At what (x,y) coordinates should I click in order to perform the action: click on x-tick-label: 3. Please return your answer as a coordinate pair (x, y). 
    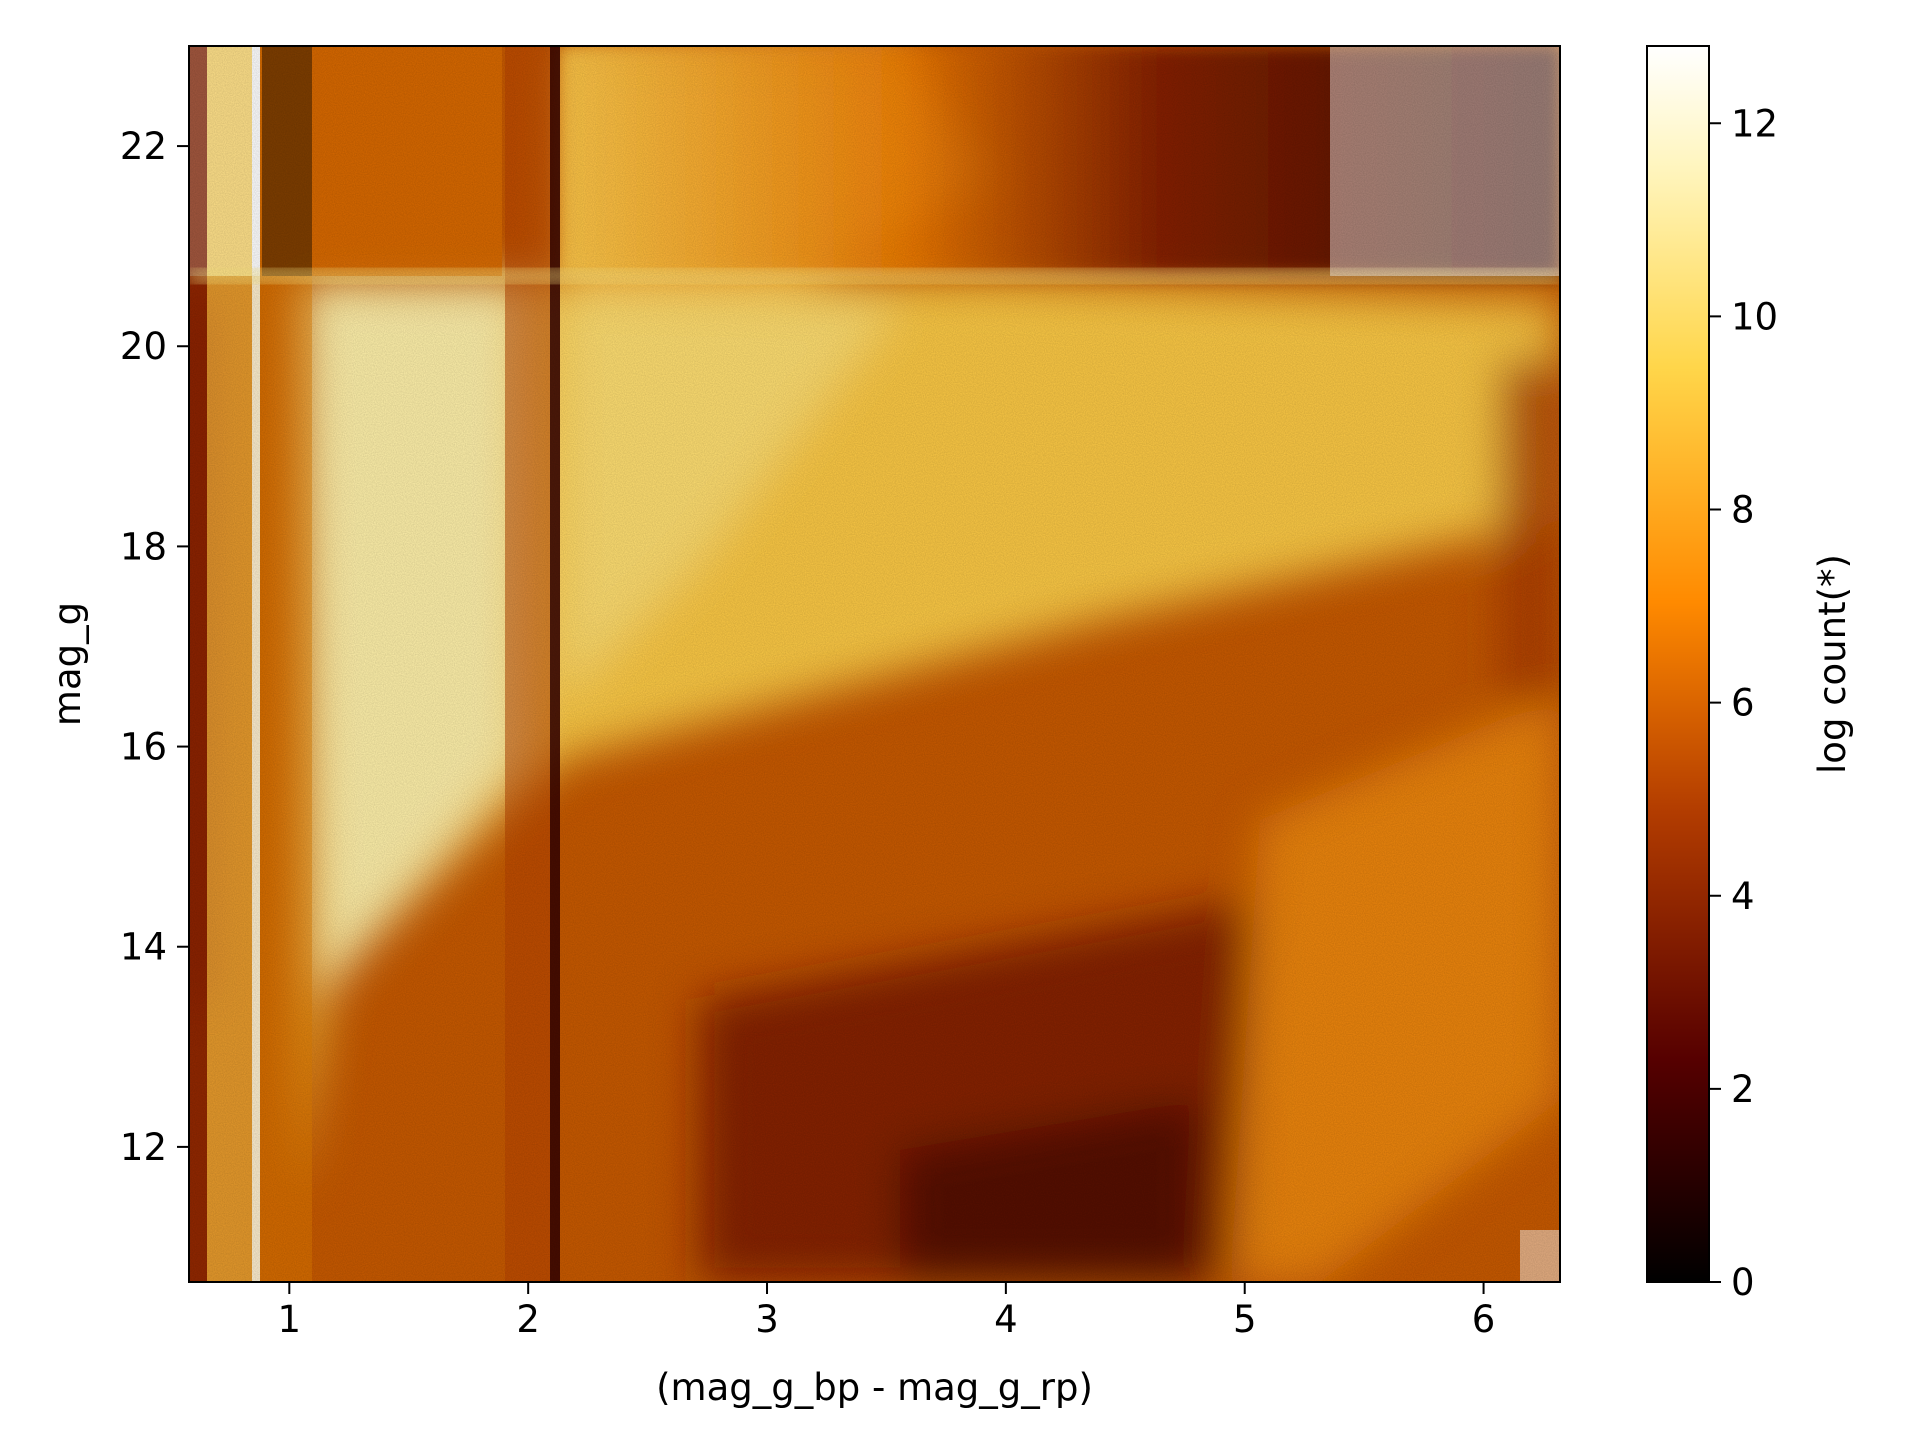
    Looking at the image, I should click on (767, 1319).